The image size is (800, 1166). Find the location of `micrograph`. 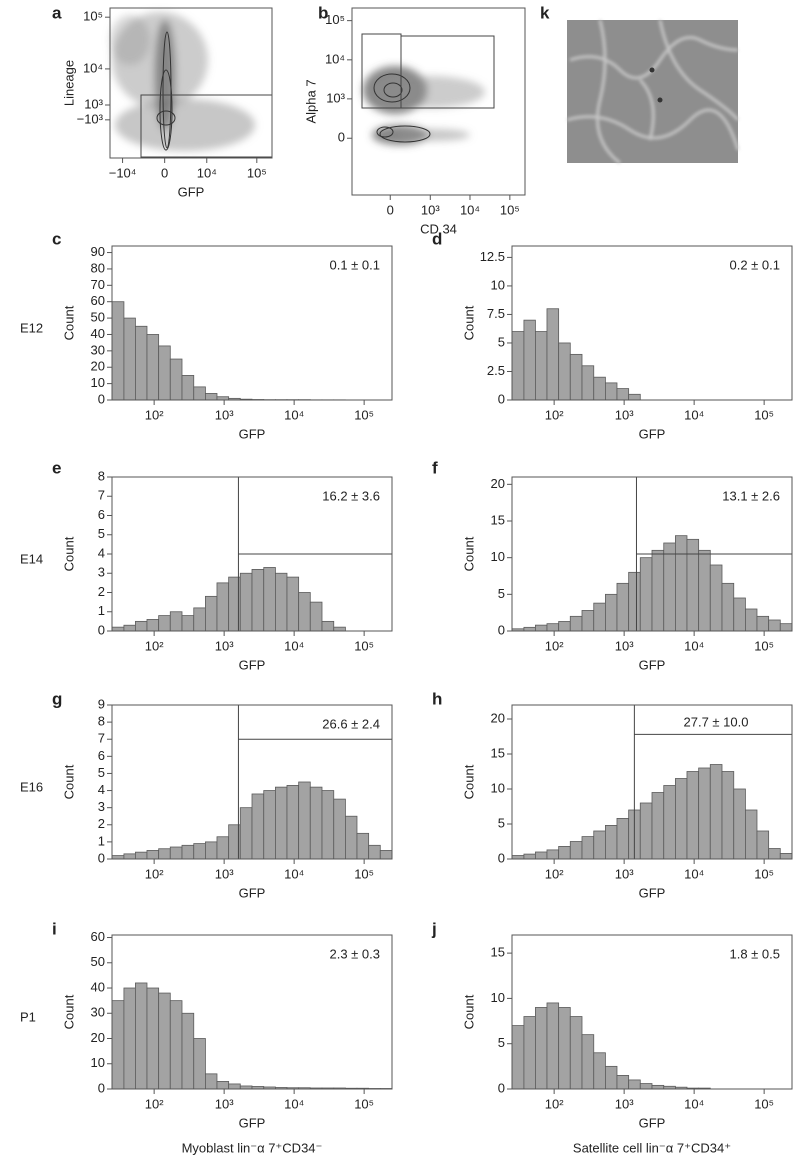

micrograph is located at coordinates (653, 92).